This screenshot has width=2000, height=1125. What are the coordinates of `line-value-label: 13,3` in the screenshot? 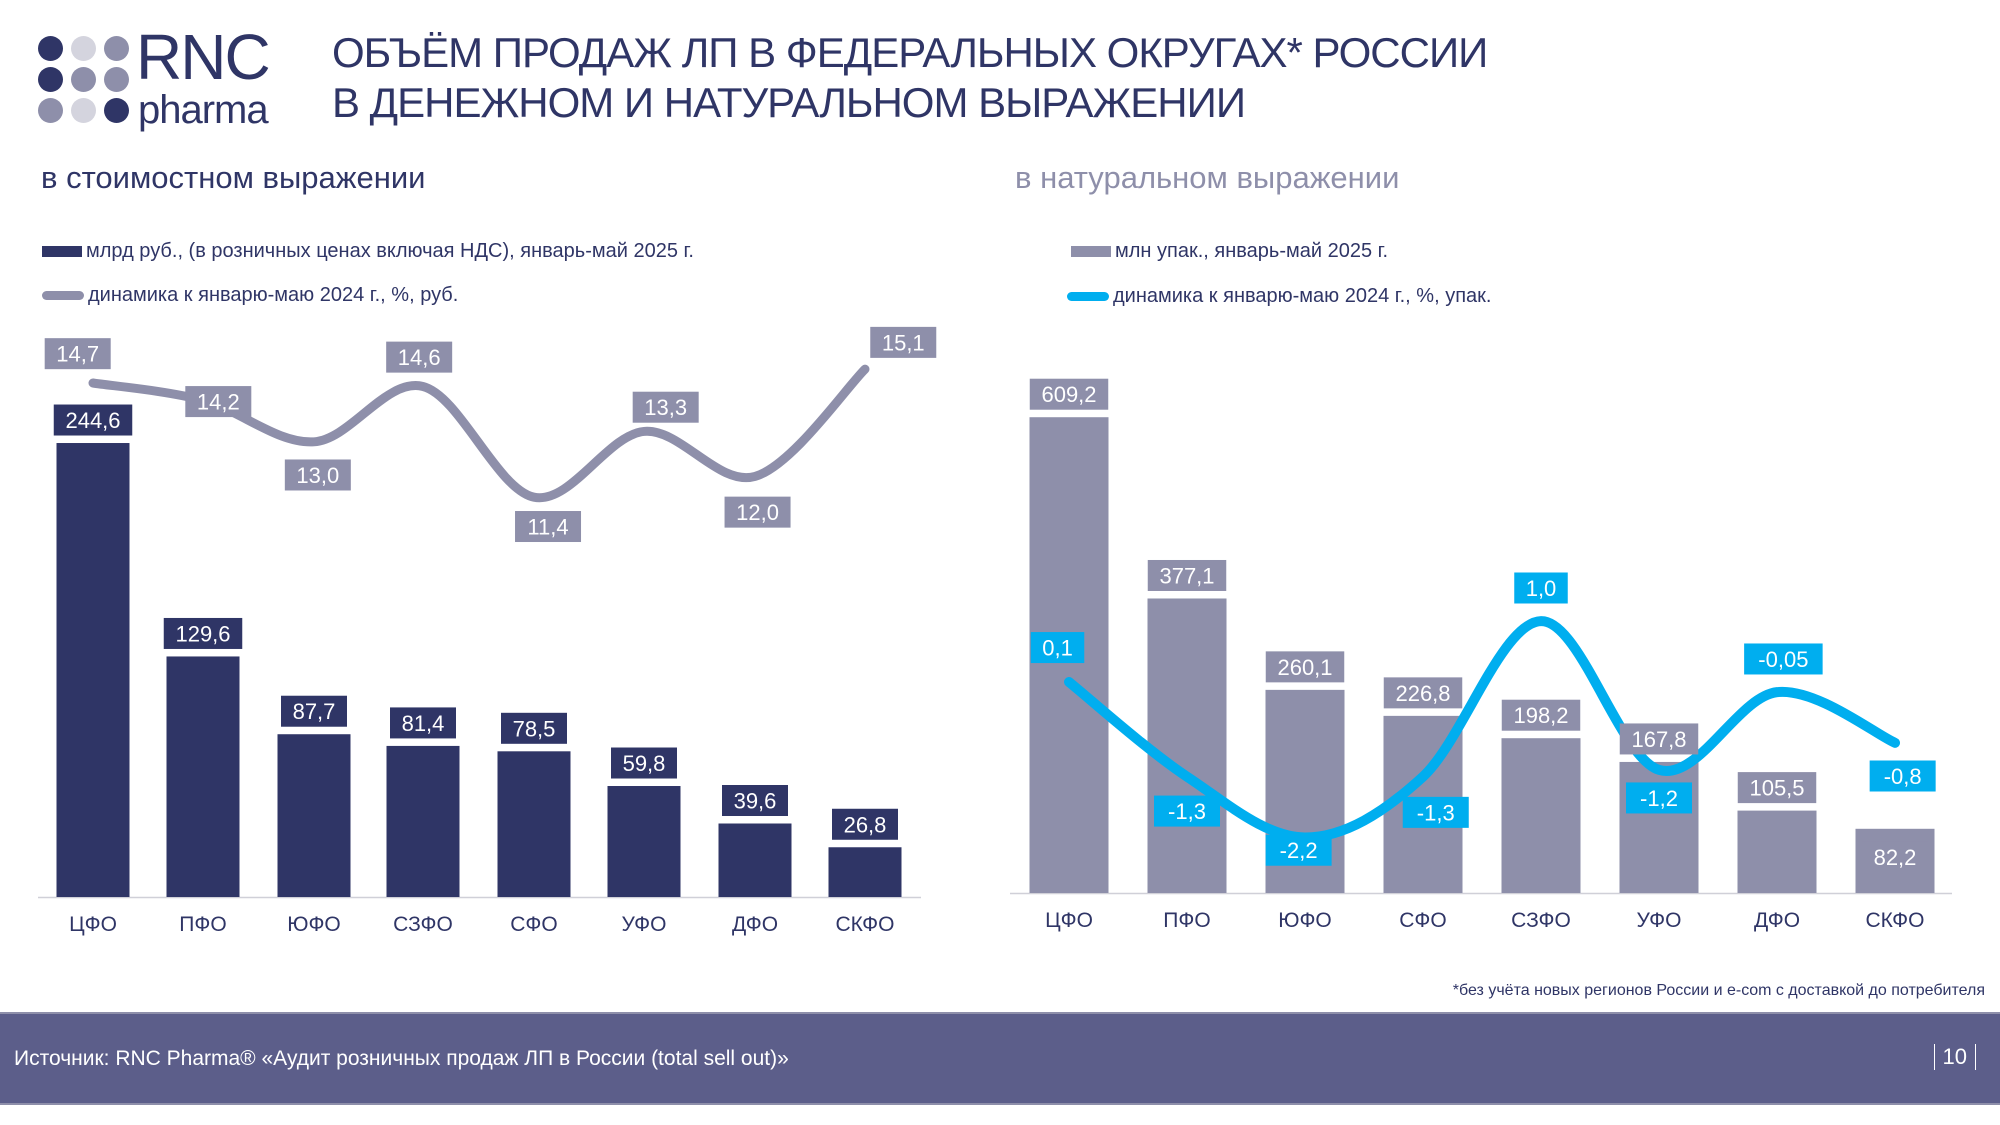 It's located at (665, 407).